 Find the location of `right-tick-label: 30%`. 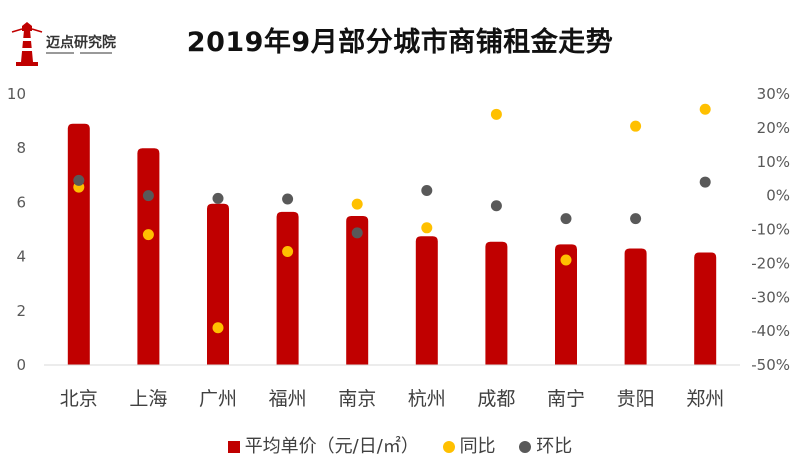

right-tick-label: 30% is located at coordinates (773, 94).